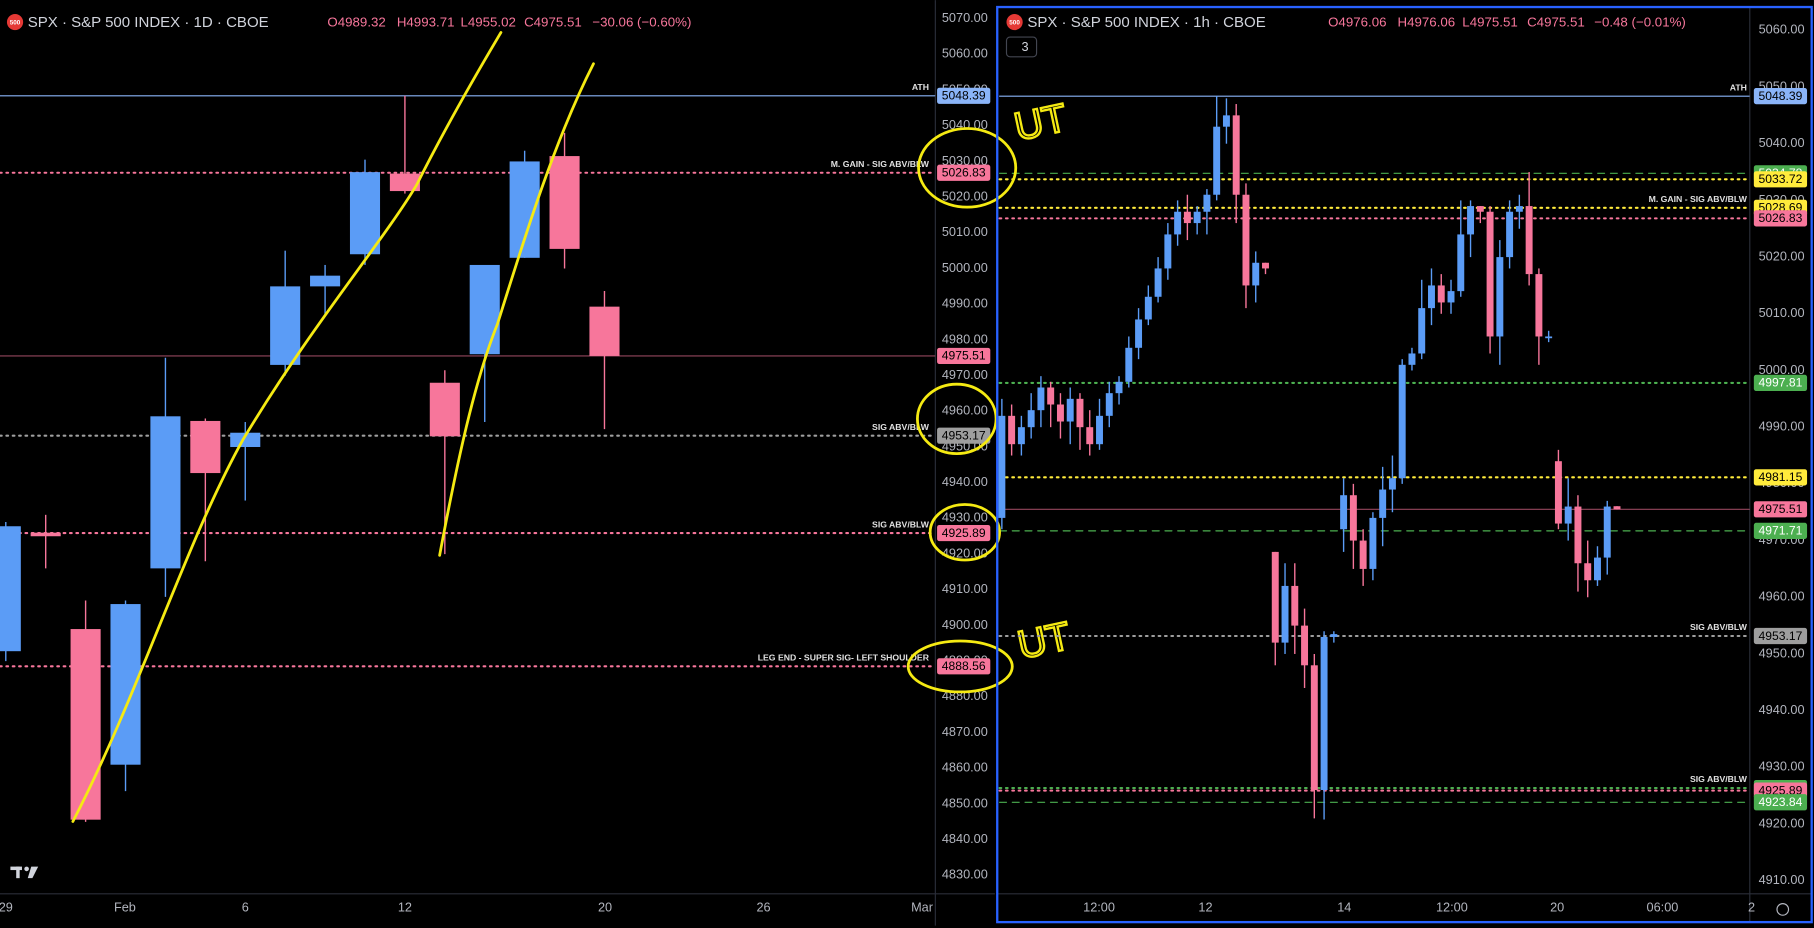 This screenshot has height=928, width=1814. I want to click on y-tick-label: 4870.00, so click(965, 731).